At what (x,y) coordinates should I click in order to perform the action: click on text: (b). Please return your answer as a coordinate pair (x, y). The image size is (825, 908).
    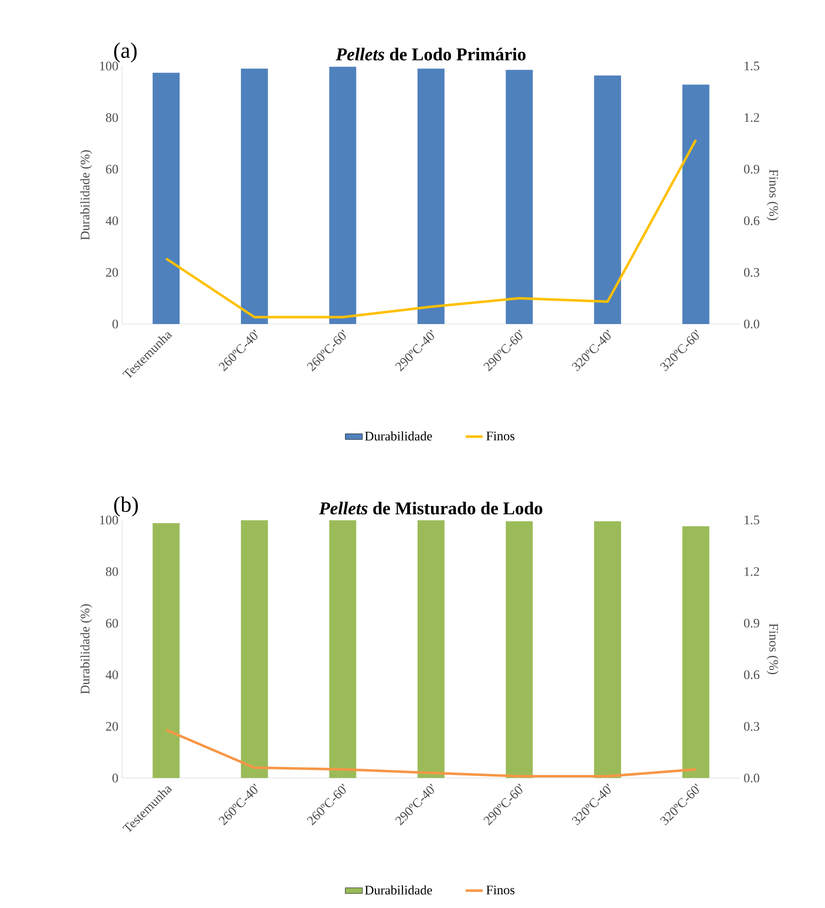
    Looking at the image, I should click on (126, 506).